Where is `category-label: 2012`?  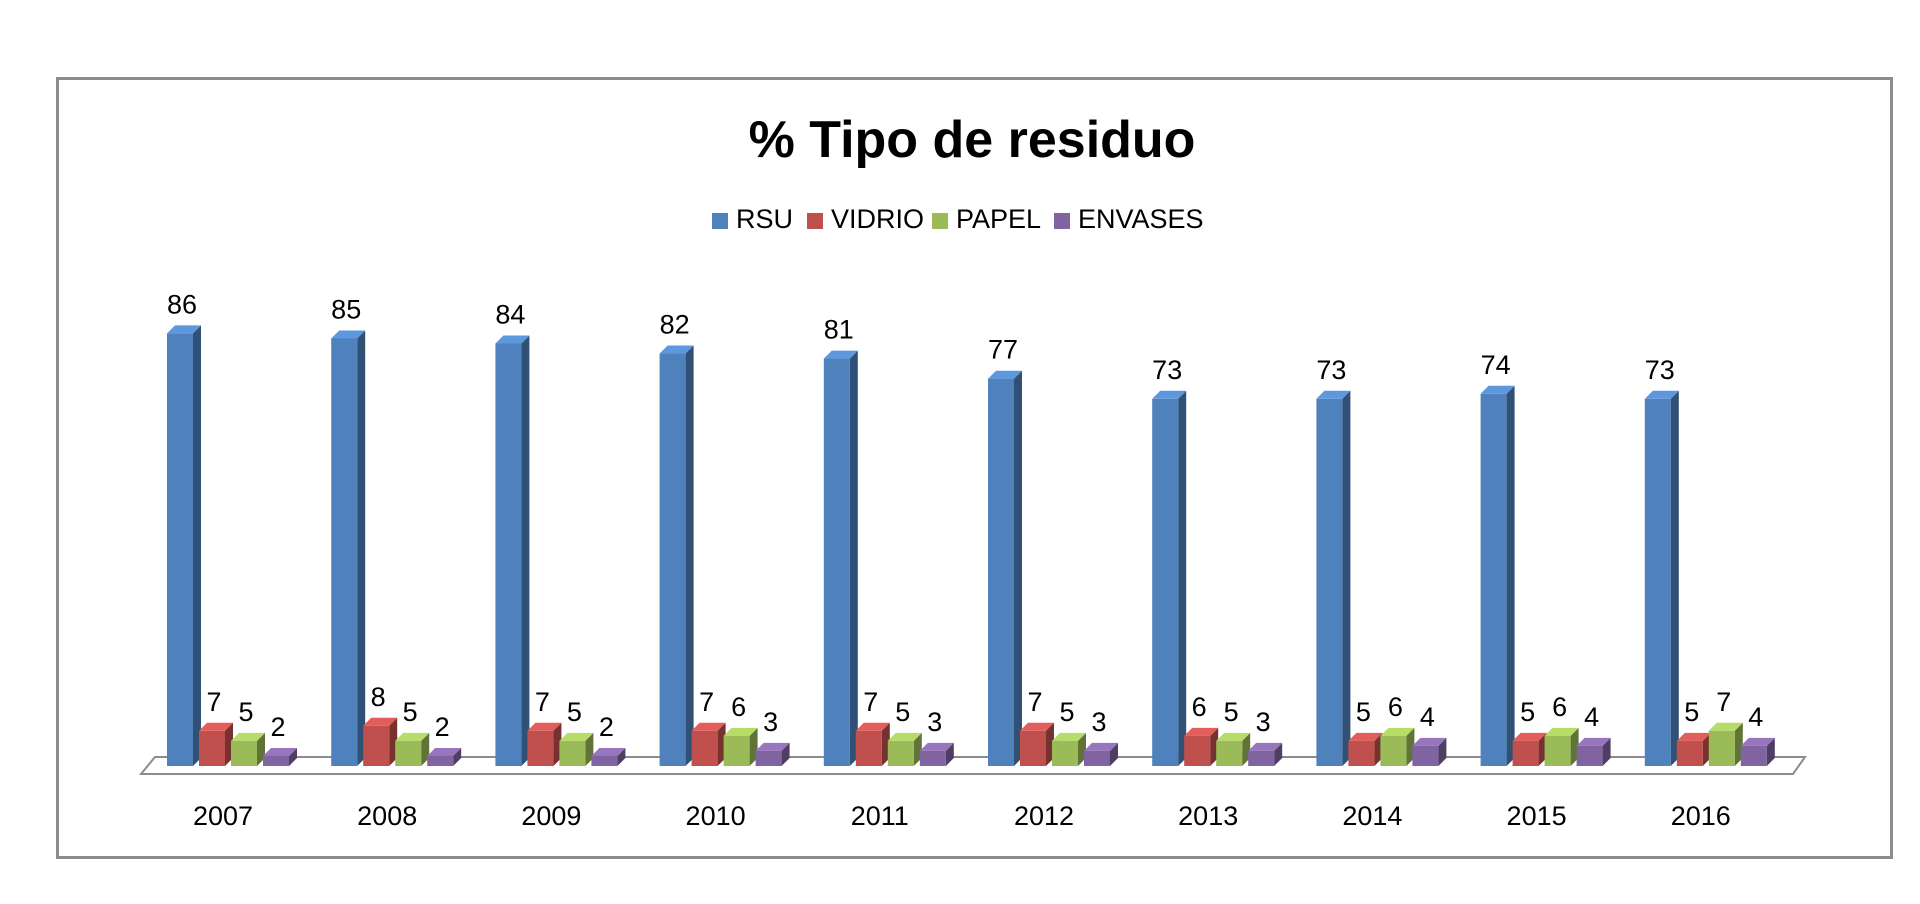 category-label: 2012 is located at coordinates (1044, 816).